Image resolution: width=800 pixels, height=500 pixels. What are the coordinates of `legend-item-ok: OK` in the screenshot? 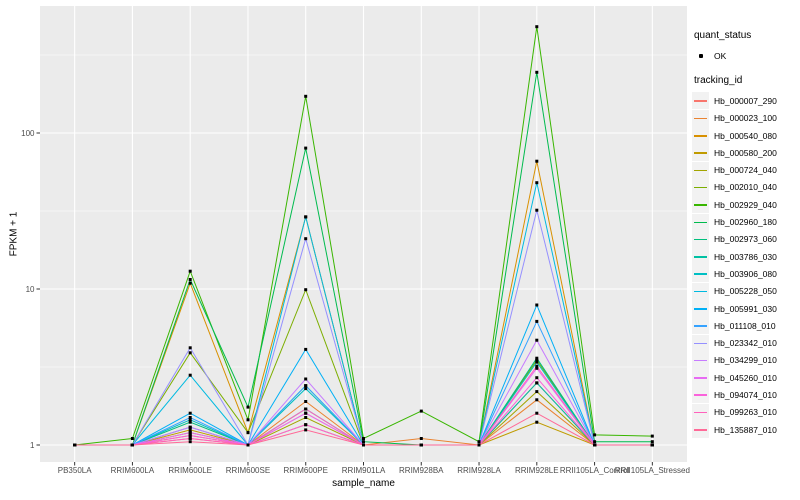 It's located at (745, 55).